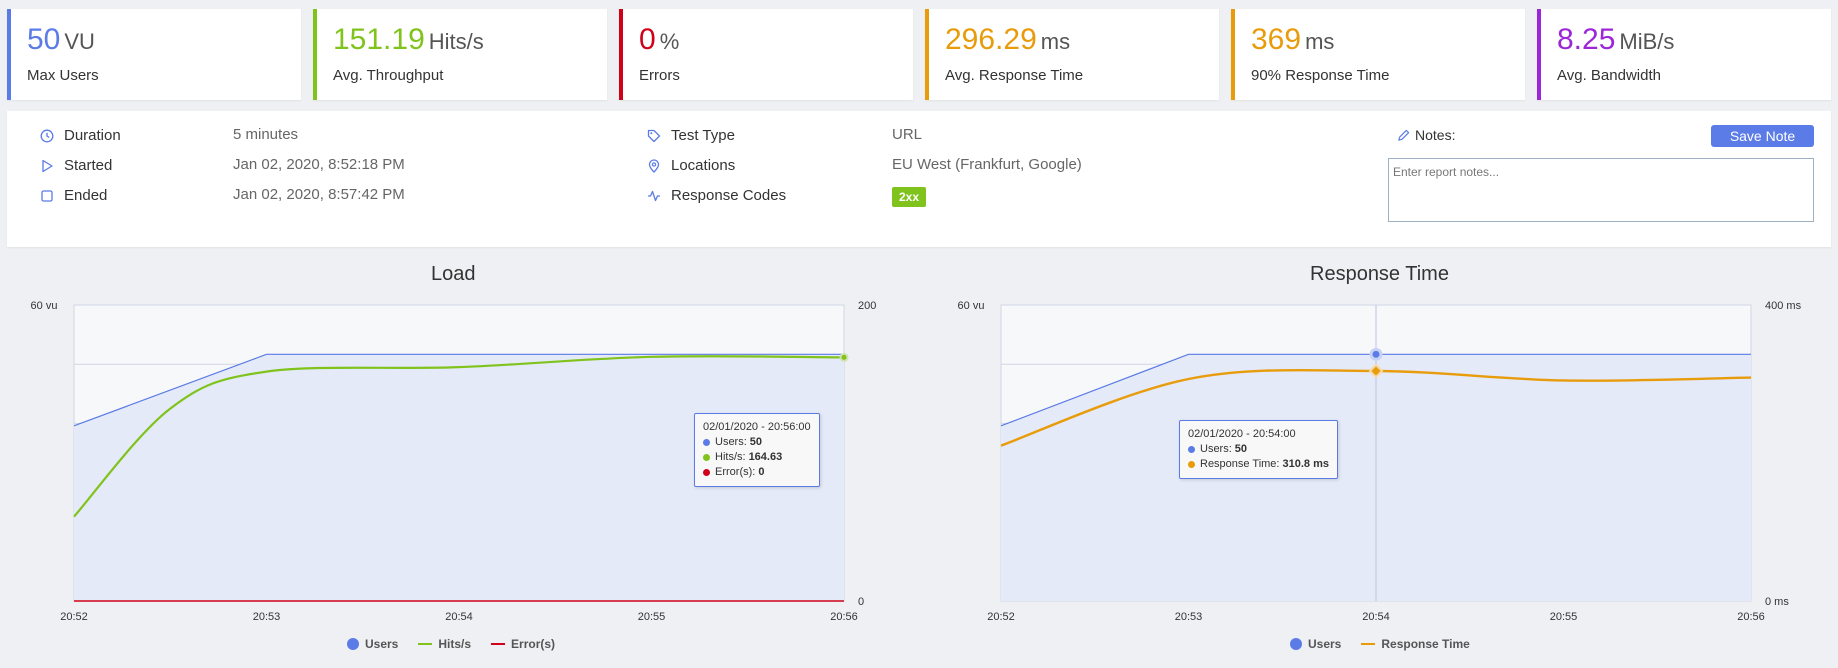  What do you see at coordinates (1320, 75) in the screenshot?
I see `kpi-label: 90% Response Time` at bounding box center [1320, 75].